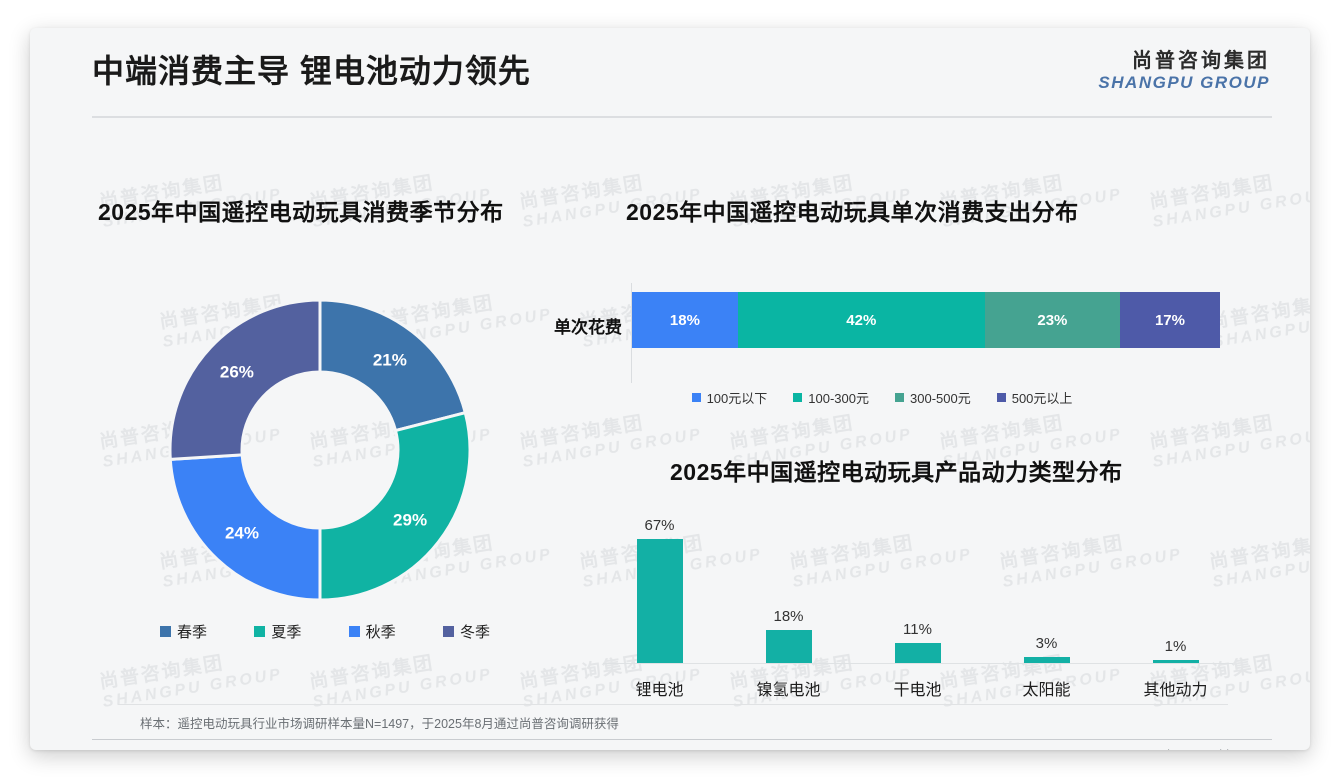 This screenshot has width=1340, height=780. I want to click on donut-slice-label: 24%, so click(242, 533).